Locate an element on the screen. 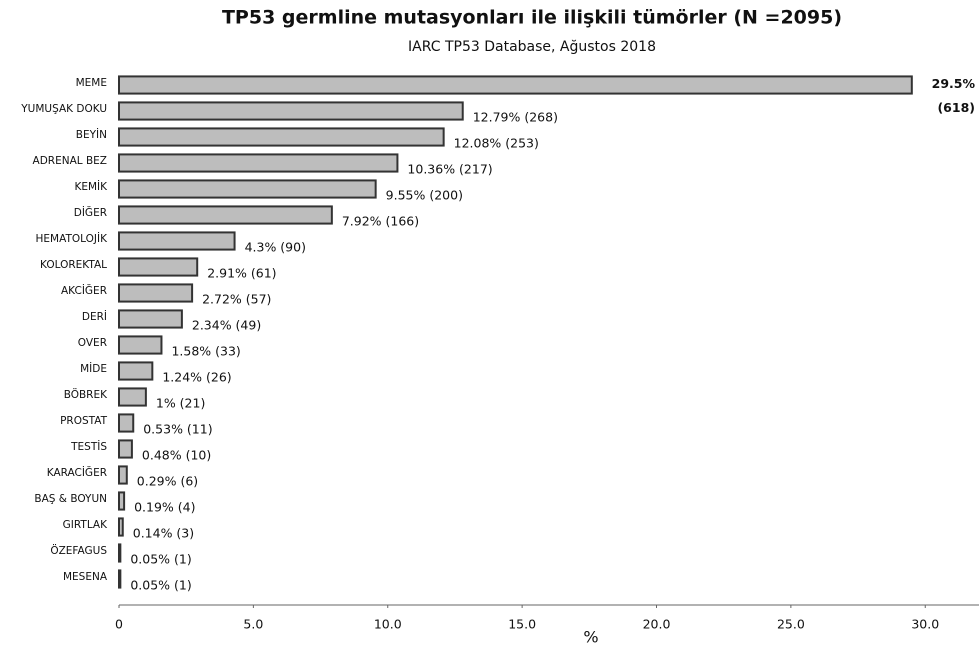 The width and height of the screenshot is (979, 649). y-tick-label: BAŞ & BOYUN is located at coordinates (70, 499).